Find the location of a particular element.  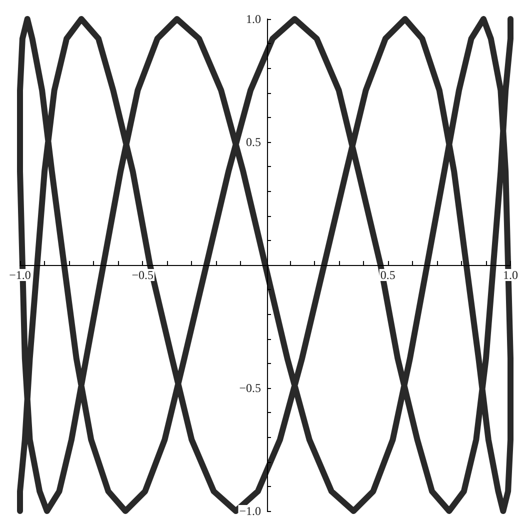

x-tick-label: −0.5 is located at coordinates (143, 275).